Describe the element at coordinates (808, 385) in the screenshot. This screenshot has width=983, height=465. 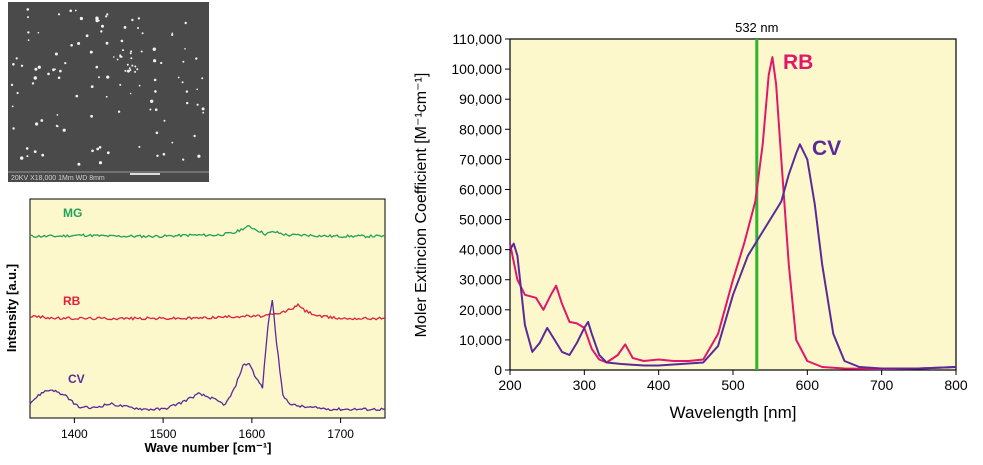
I see `extinction-x-tick-label: 600` at that location.